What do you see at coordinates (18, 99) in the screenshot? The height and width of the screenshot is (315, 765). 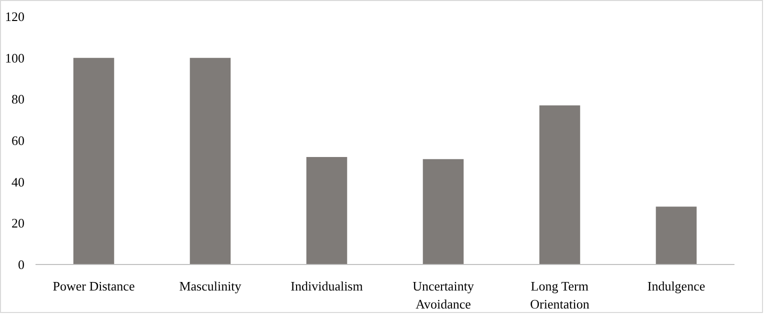 I see `y-tick-label: 80` at bounding box center [18, 99].